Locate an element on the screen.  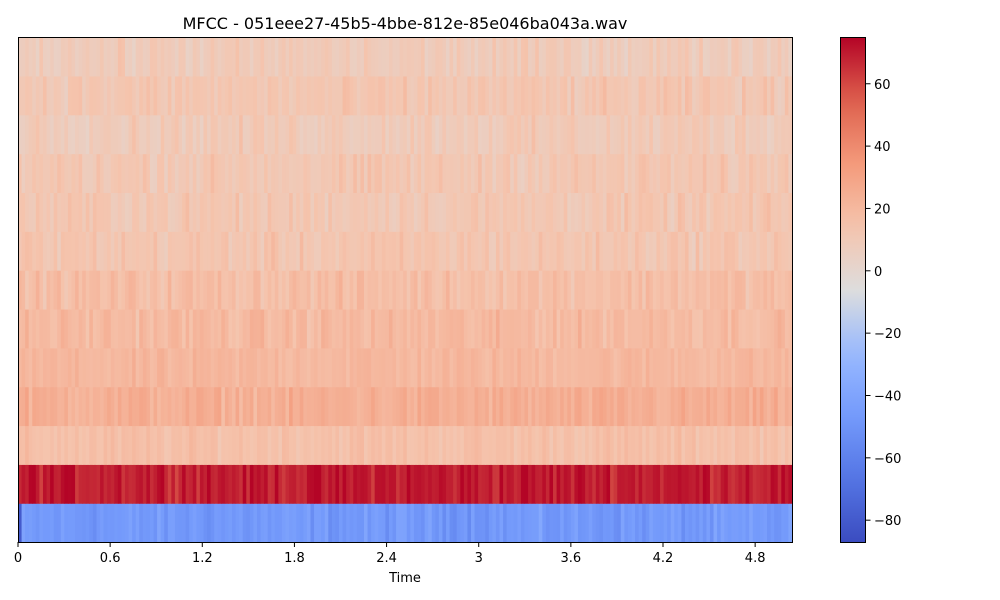
x-tick-label: 1.8 is located at coordinates (294, 558).